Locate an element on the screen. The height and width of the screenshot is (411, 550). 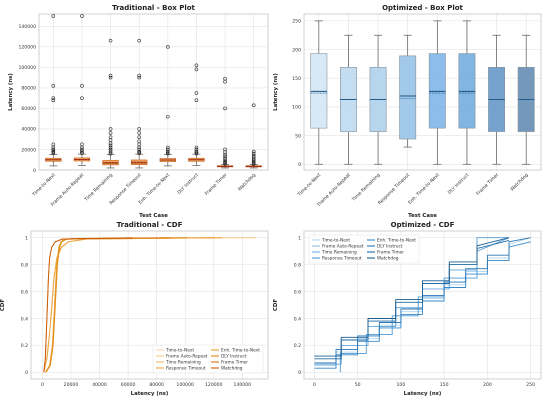
x-tick-label: 50 is located at coordinates (358, 385).